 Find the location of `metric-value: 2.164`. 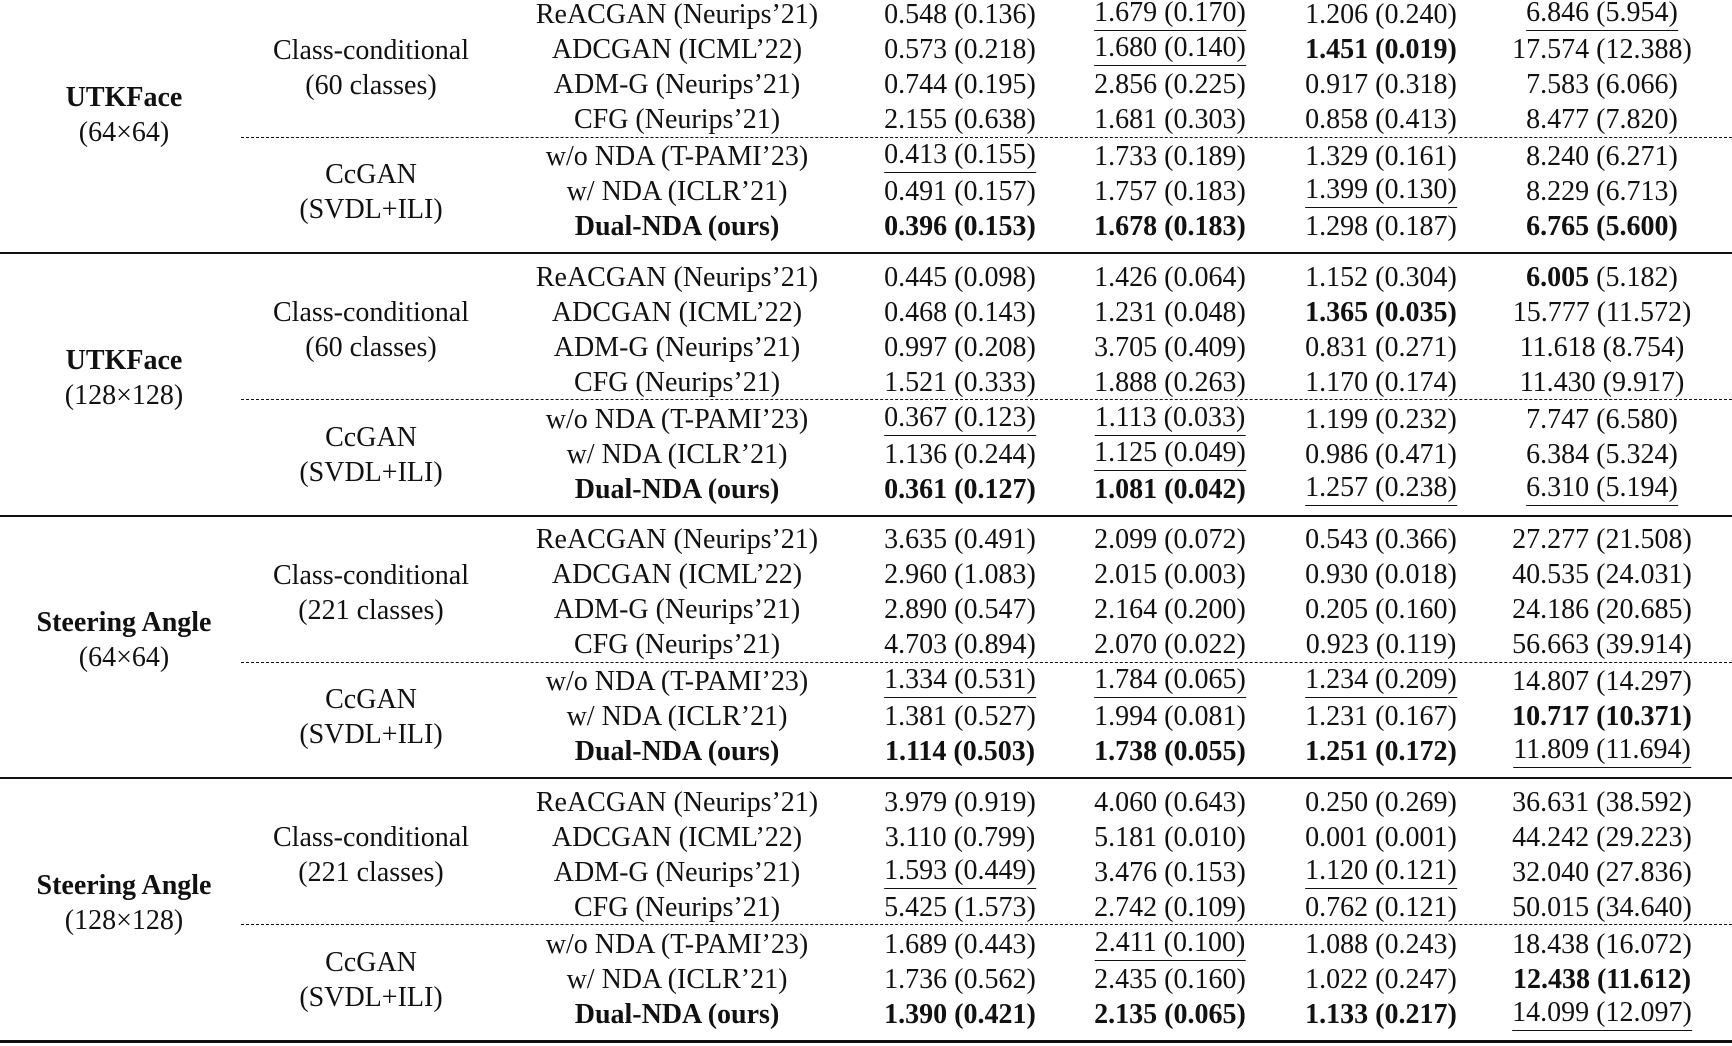

metric-value: 2.164 is located at coordinates (1126, 609).